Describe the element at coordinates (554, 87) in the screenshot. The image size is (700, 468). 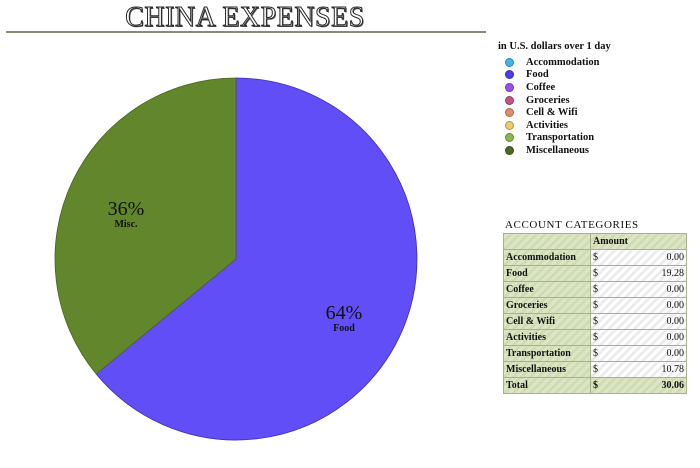
I see `legend-item-coffee: Coffee` at that location.